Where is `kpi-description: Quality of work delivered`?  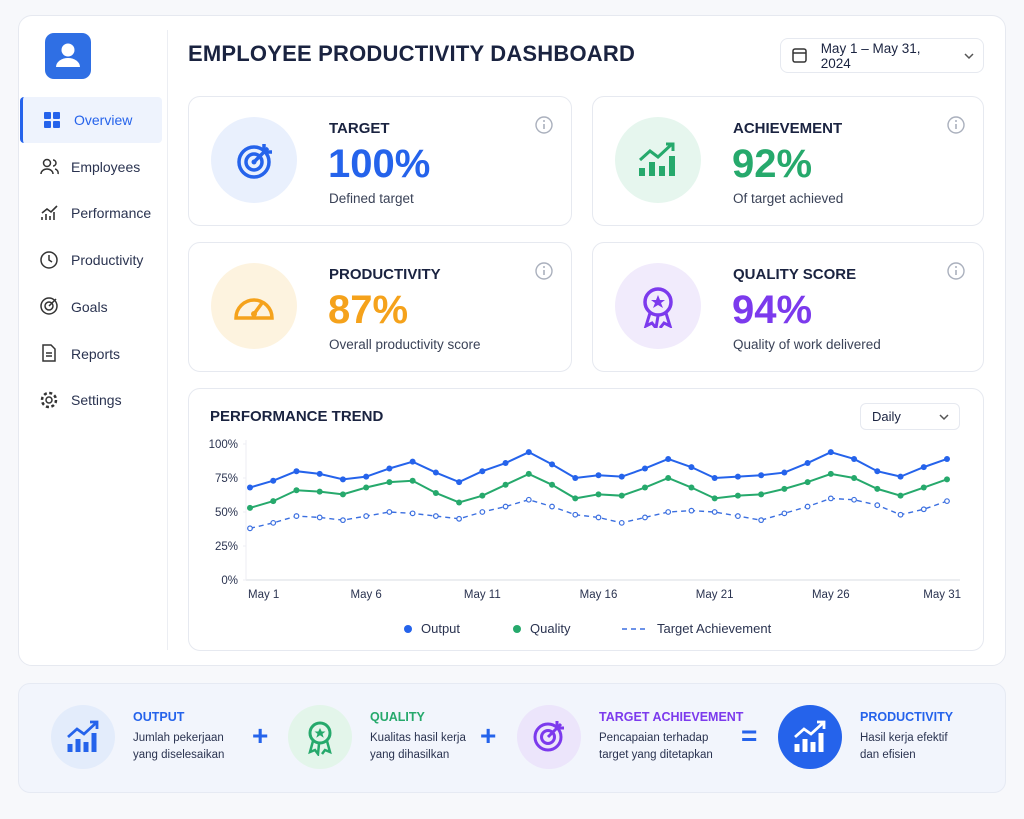 kpi-description: Quality of work delivered is located at coordinates (807, 344).